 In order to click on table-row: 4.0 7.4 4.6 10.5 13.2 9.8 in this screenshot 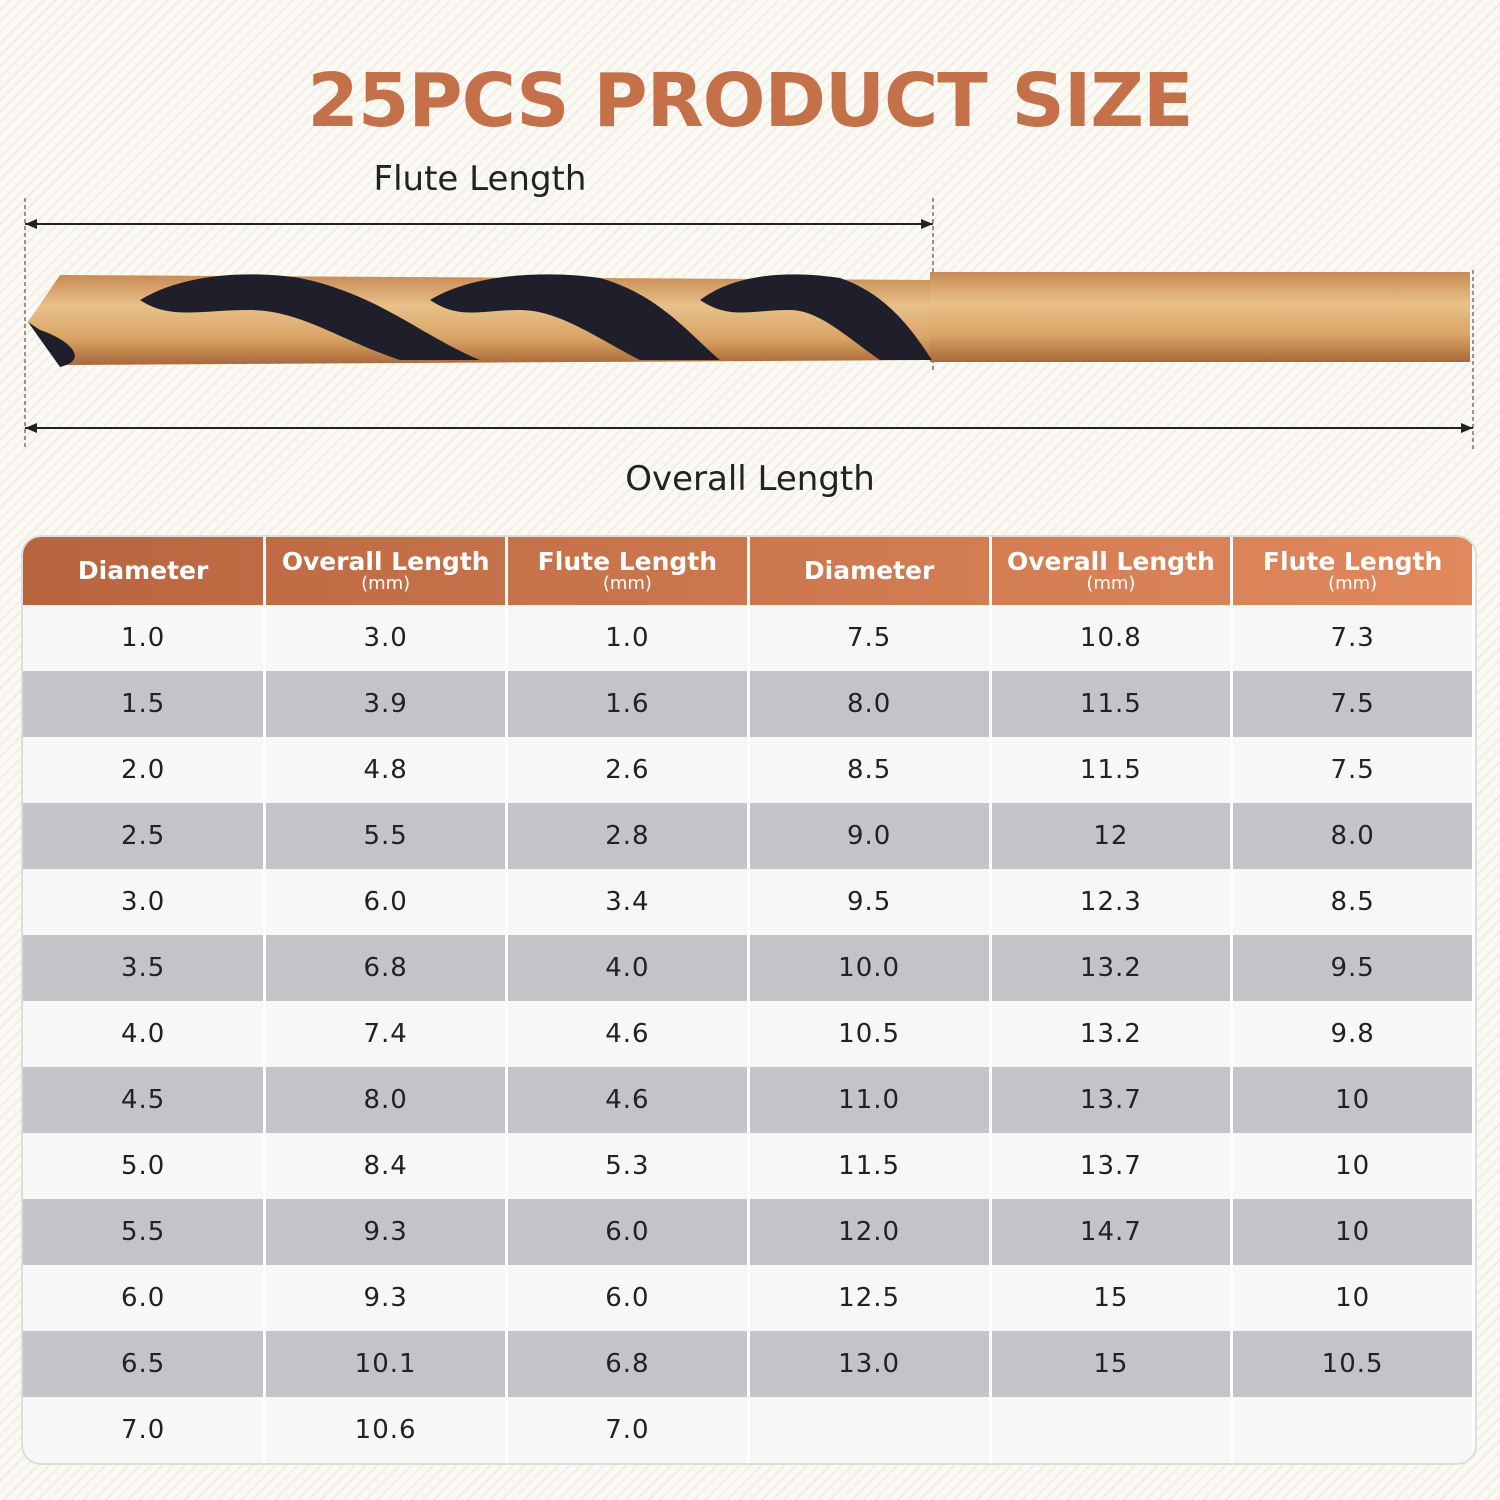, I will do `click(749, 1034)`.